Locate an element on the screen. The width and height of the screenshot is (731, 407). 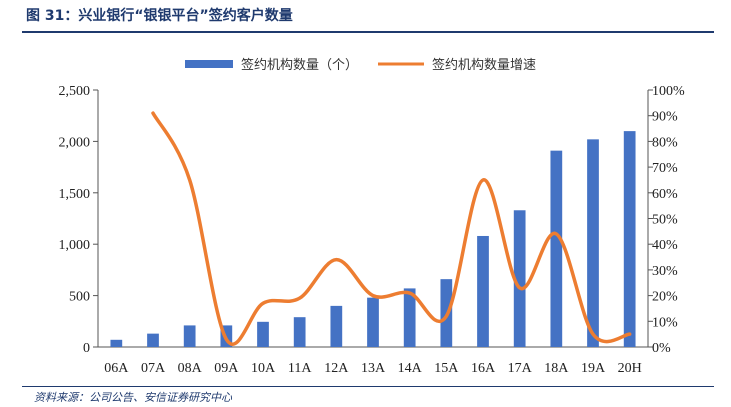
x-tick-label: 16A is located at coordinates (483, 368).